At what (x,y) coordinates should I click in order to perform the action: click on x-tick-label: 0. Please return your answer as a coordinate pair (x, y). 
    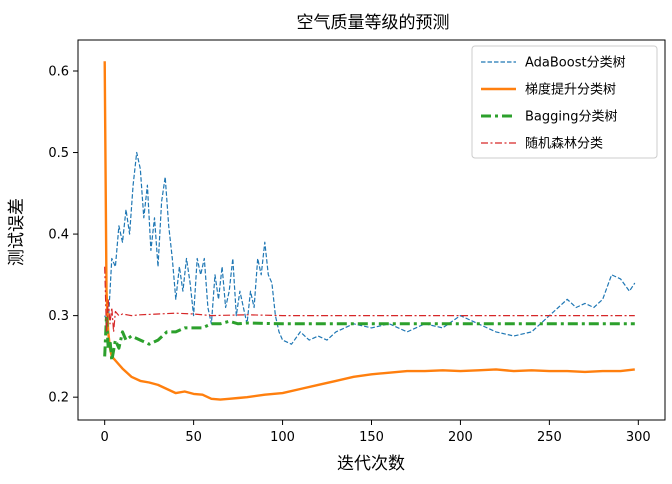
    Looking at the image, I should click on (105, 437).